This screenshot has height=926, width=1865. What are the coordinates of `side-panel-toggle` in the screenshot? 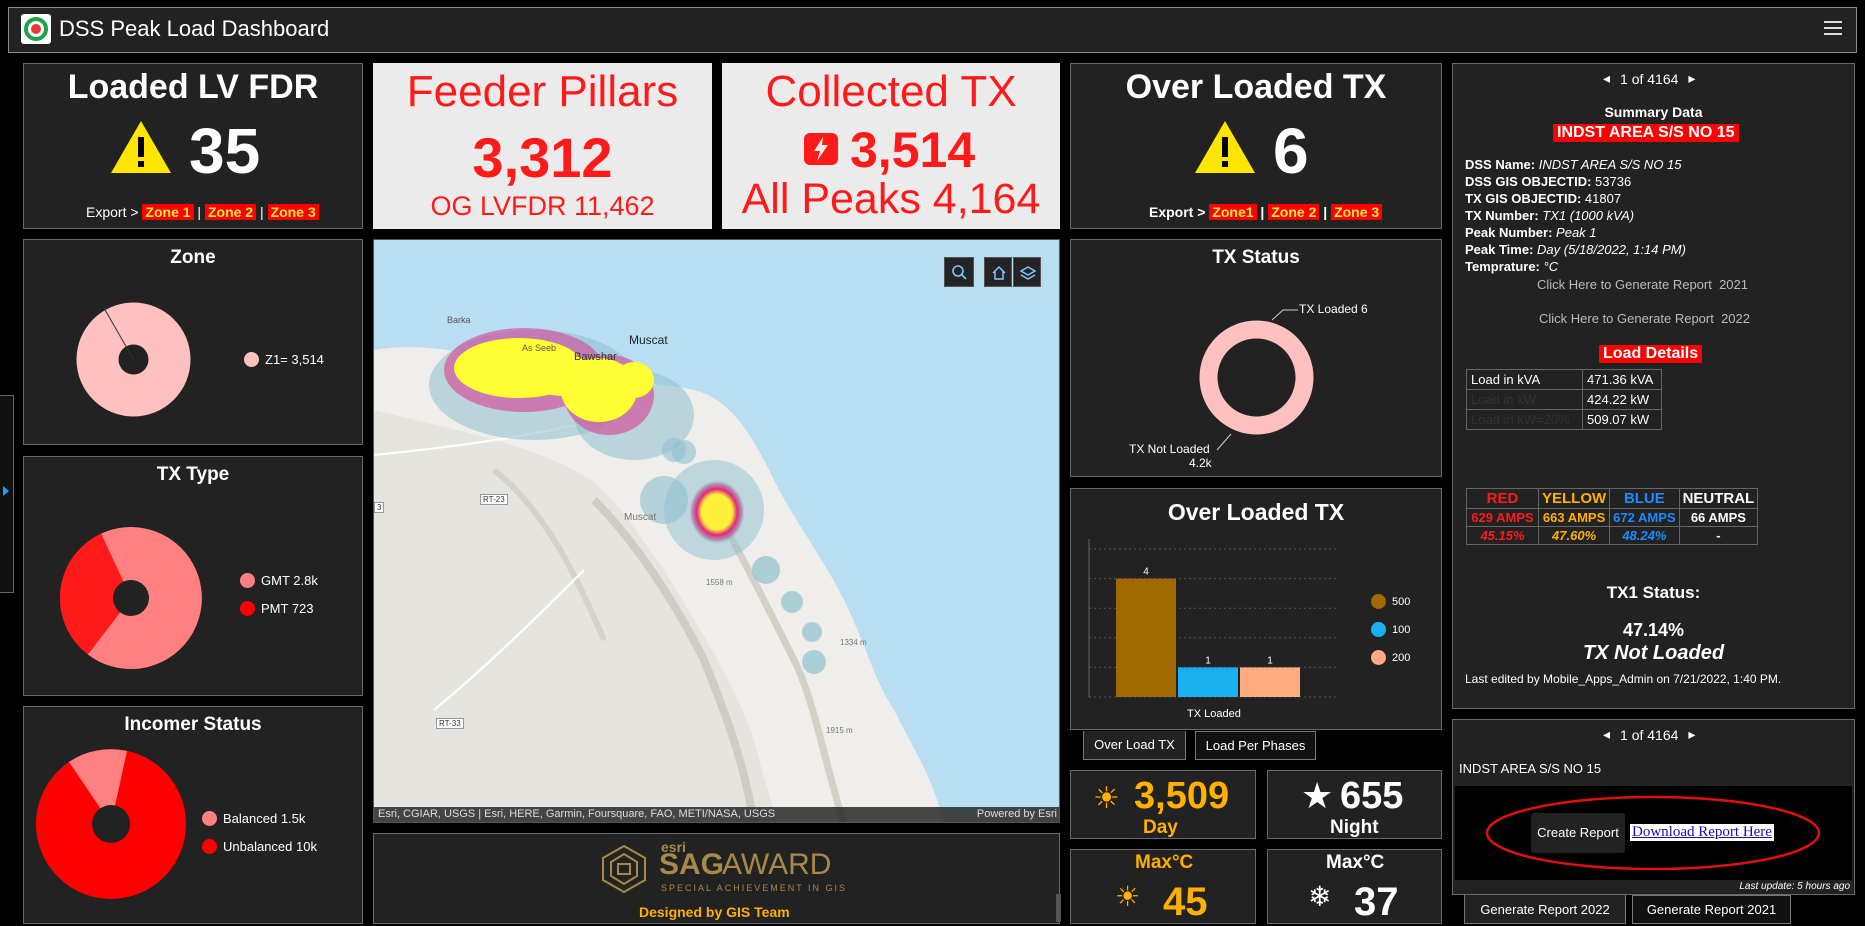 It's located at (7, 494).